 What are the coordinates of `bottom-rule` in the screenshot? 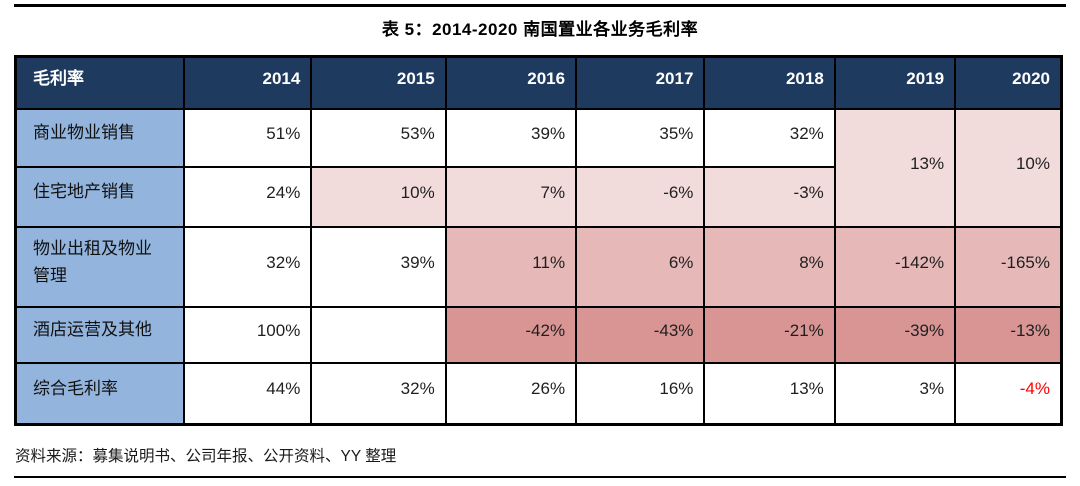 It's located at (540, 477).